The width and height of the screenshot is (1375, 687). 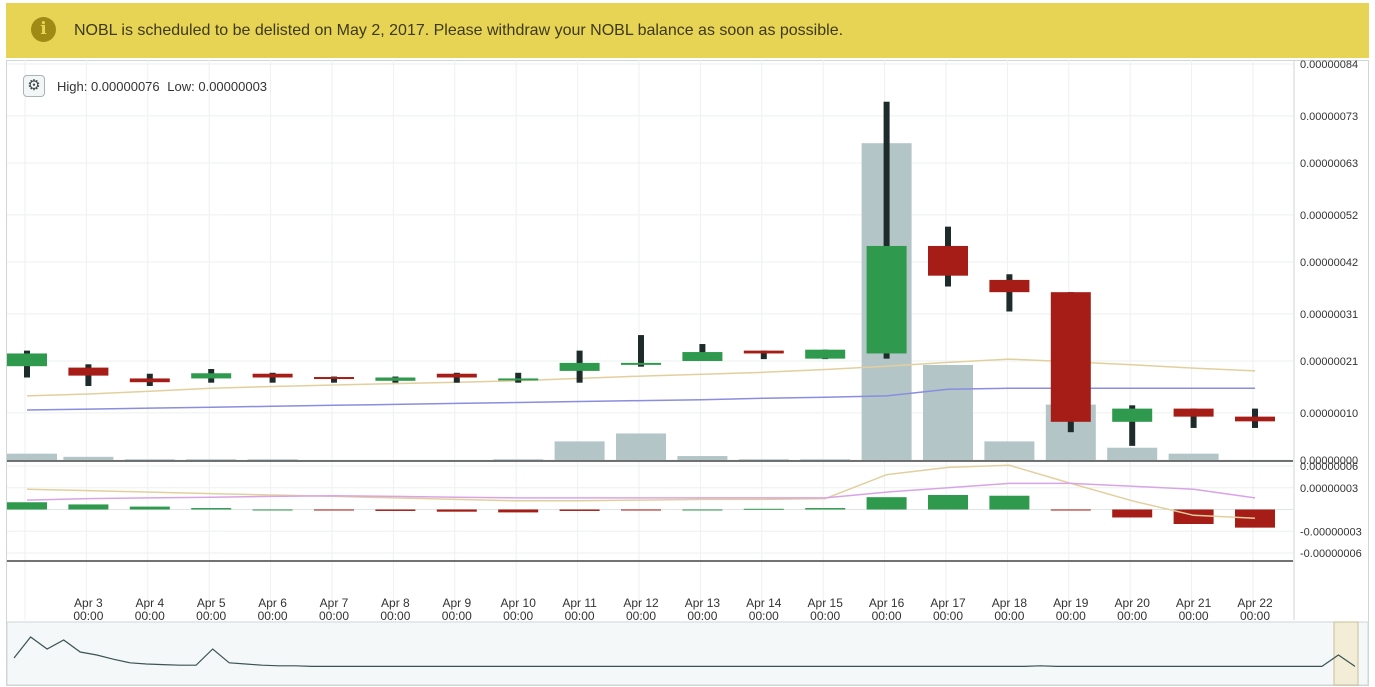 What do you see at coordinates (826, 603) in the screenshot?
I see `x-tick-date-label: Apr 15` at bounding box center [826, 603].